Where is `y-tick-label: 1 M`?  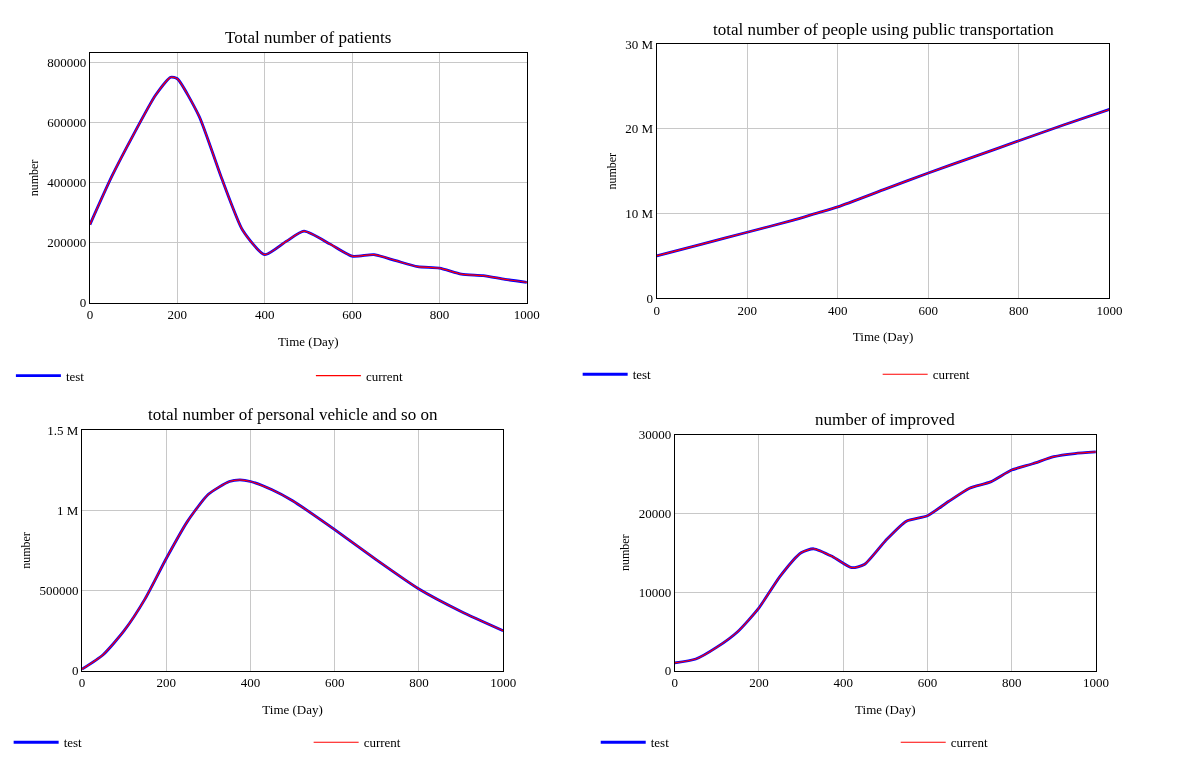
y-tick-label: 1 M is located at coordinates (68, 510).